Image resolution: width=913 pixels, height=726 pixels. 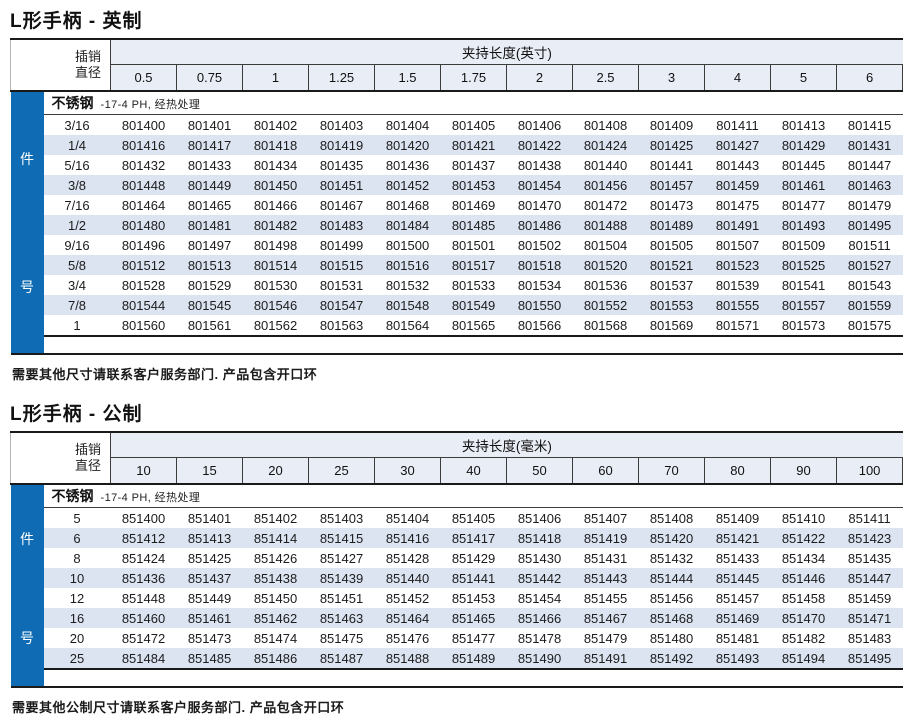 I want to click on part-number-cell: 801511, so click(x=869, y=245).